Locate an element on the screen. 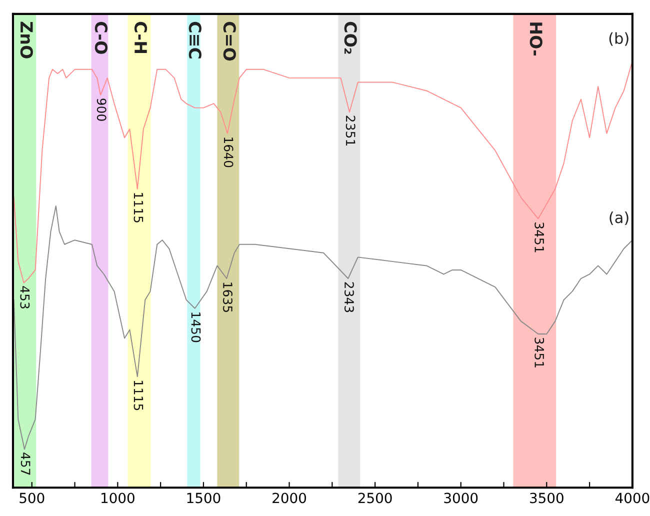 The width and height of the screenshot is (650, 516). x-tick-label: 2500 is located at coordinates (375, 498).